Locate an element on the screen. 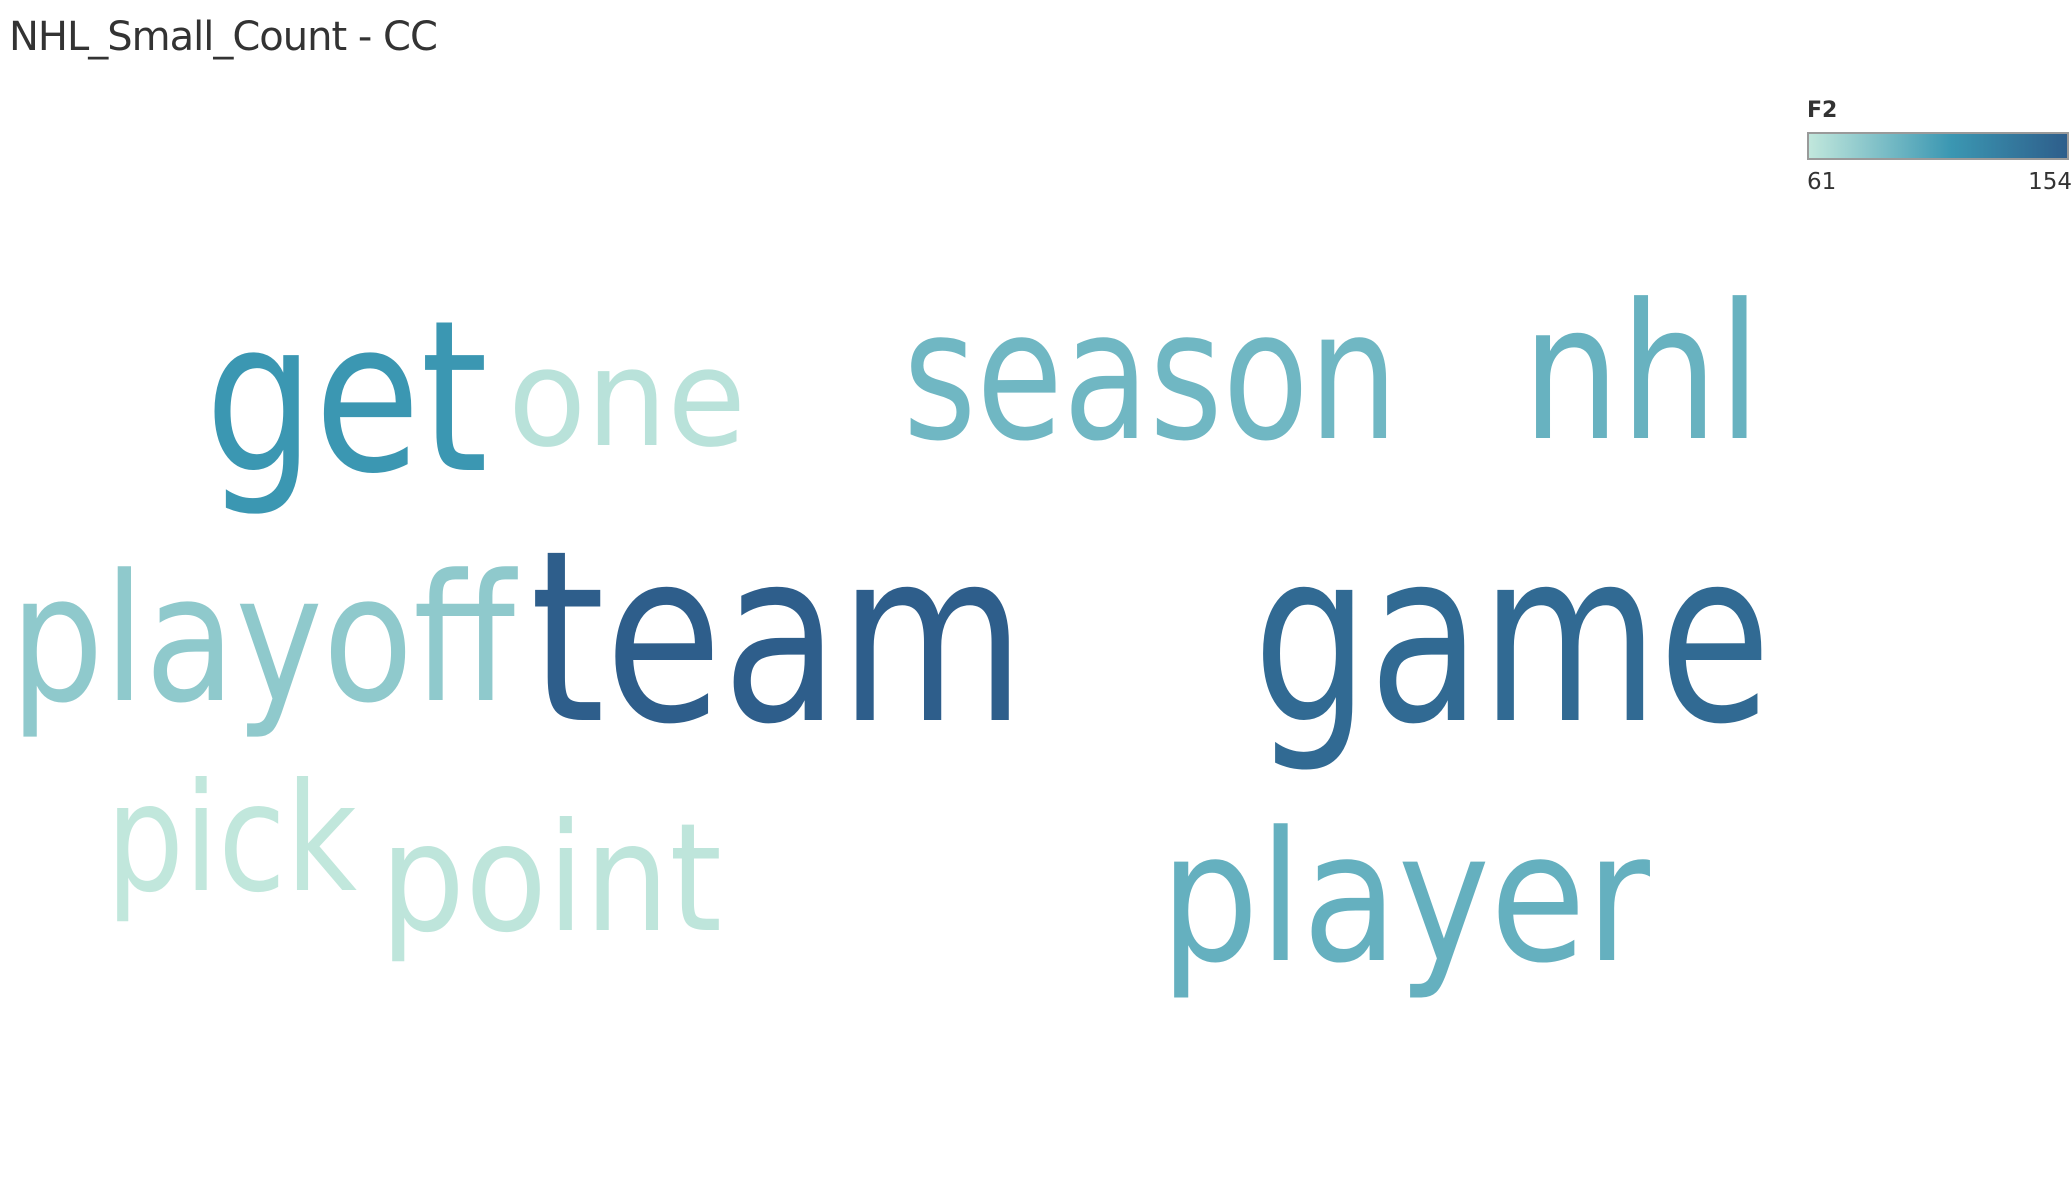 The image size is (2072, 1180). word-one: one is located at coordinates (627, 398).